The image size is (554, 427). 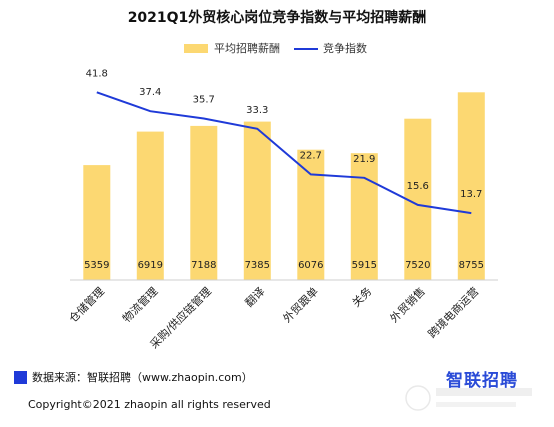 What do you see at coordinates (277, 17) in the screenshot?
I see `chart-title: 2021Q1外贸核心岗位竞争指数与平均招聘薪酬` at bounding box center [277, 17].